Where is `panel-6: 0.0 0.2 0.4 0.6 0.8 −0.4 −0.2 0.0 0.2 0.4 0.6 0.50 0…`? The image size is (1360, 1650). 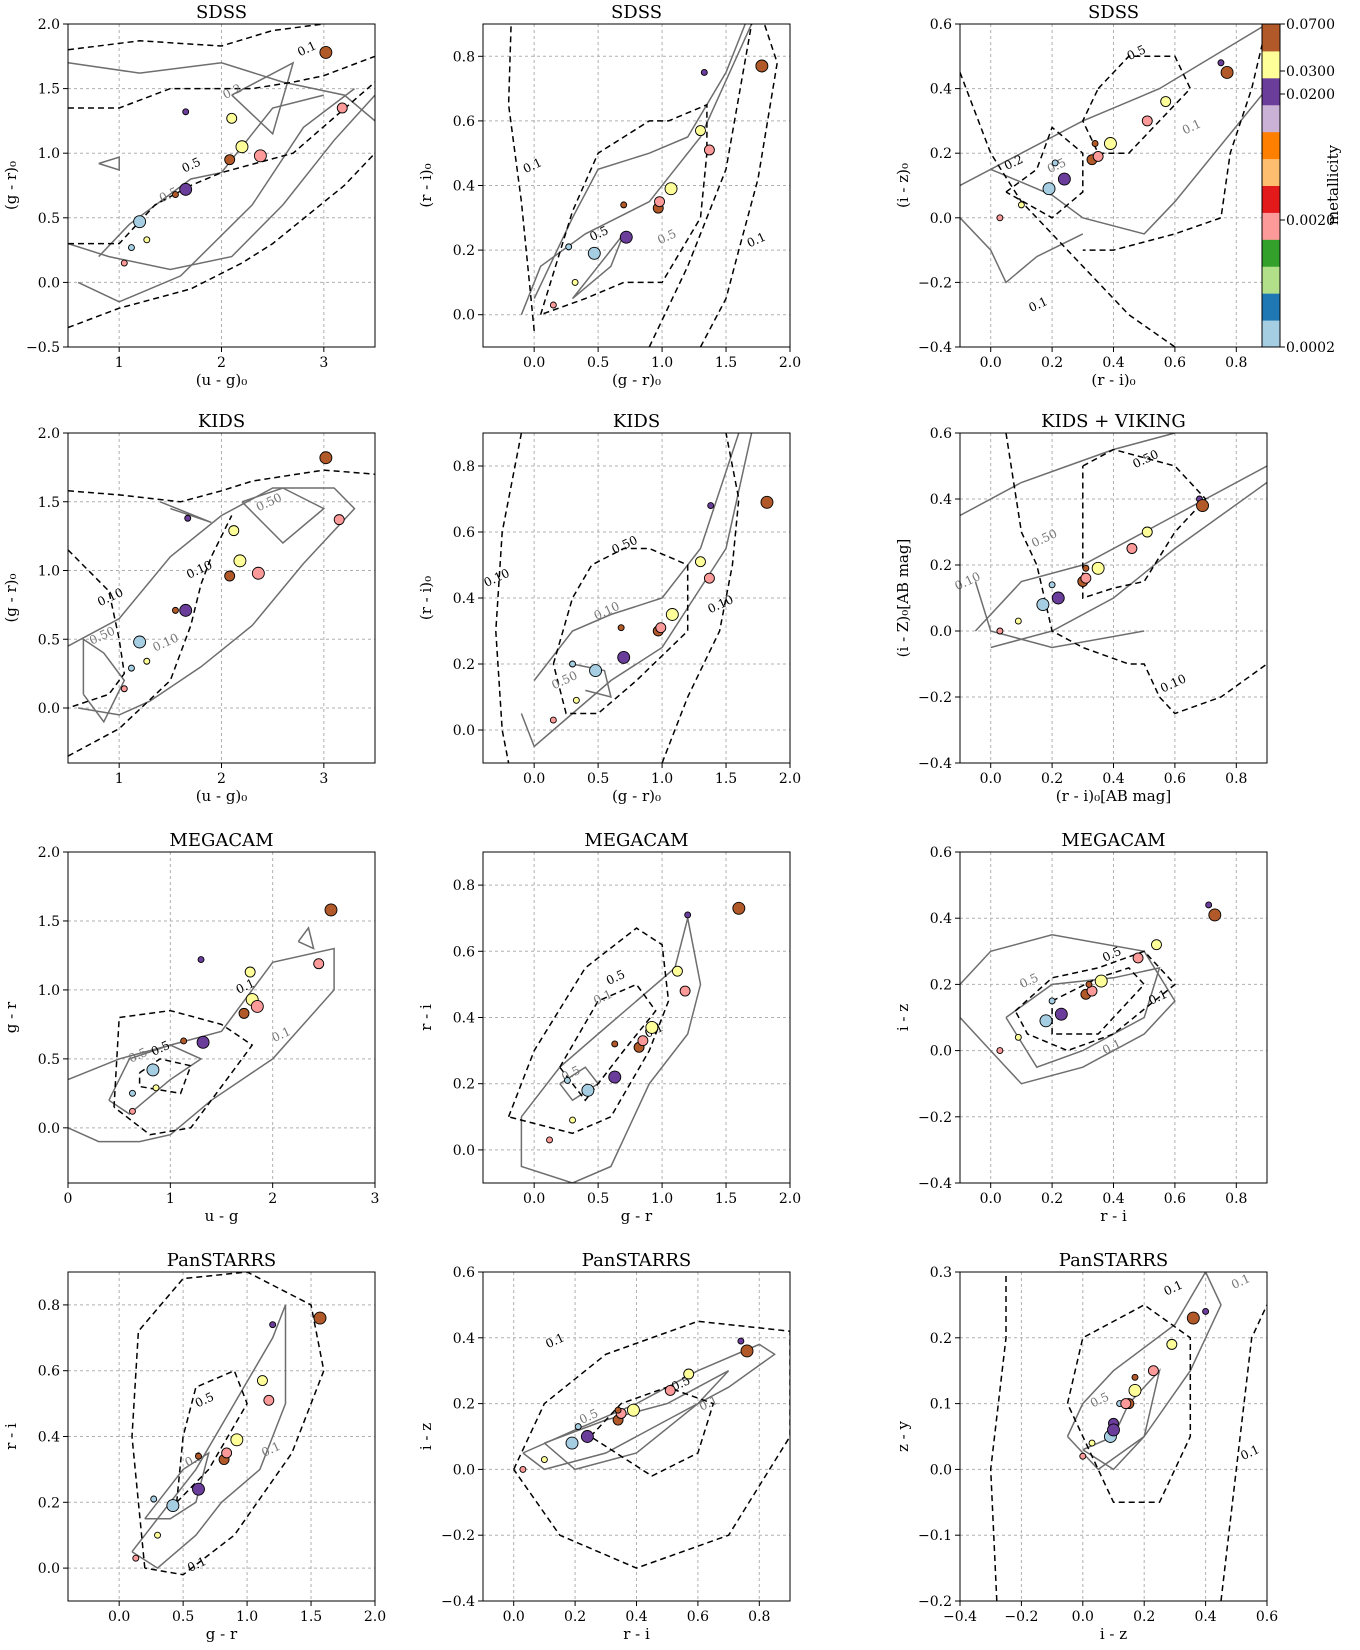
panel-6: 0.0 0.2 0.4 0.6 0.8 −0.4 −0.2 0.0 0.2 0.4 0.6 0.50 0… is located at coordinates (1081, 608).